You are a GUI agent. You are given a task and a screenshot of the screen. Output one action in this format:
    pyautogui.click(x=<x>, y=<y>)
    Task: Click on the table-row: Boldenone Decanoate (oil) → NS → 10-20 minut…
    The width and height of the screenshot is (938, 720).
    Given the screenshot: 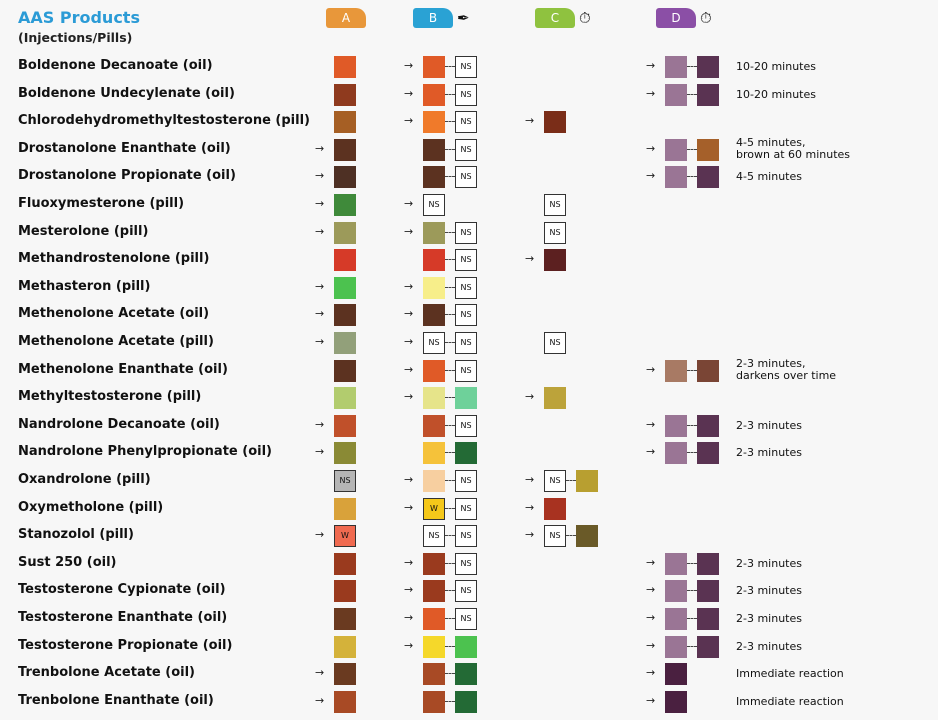 What is the action you would take?
    pyautogui.click(x=469, y=67)
    